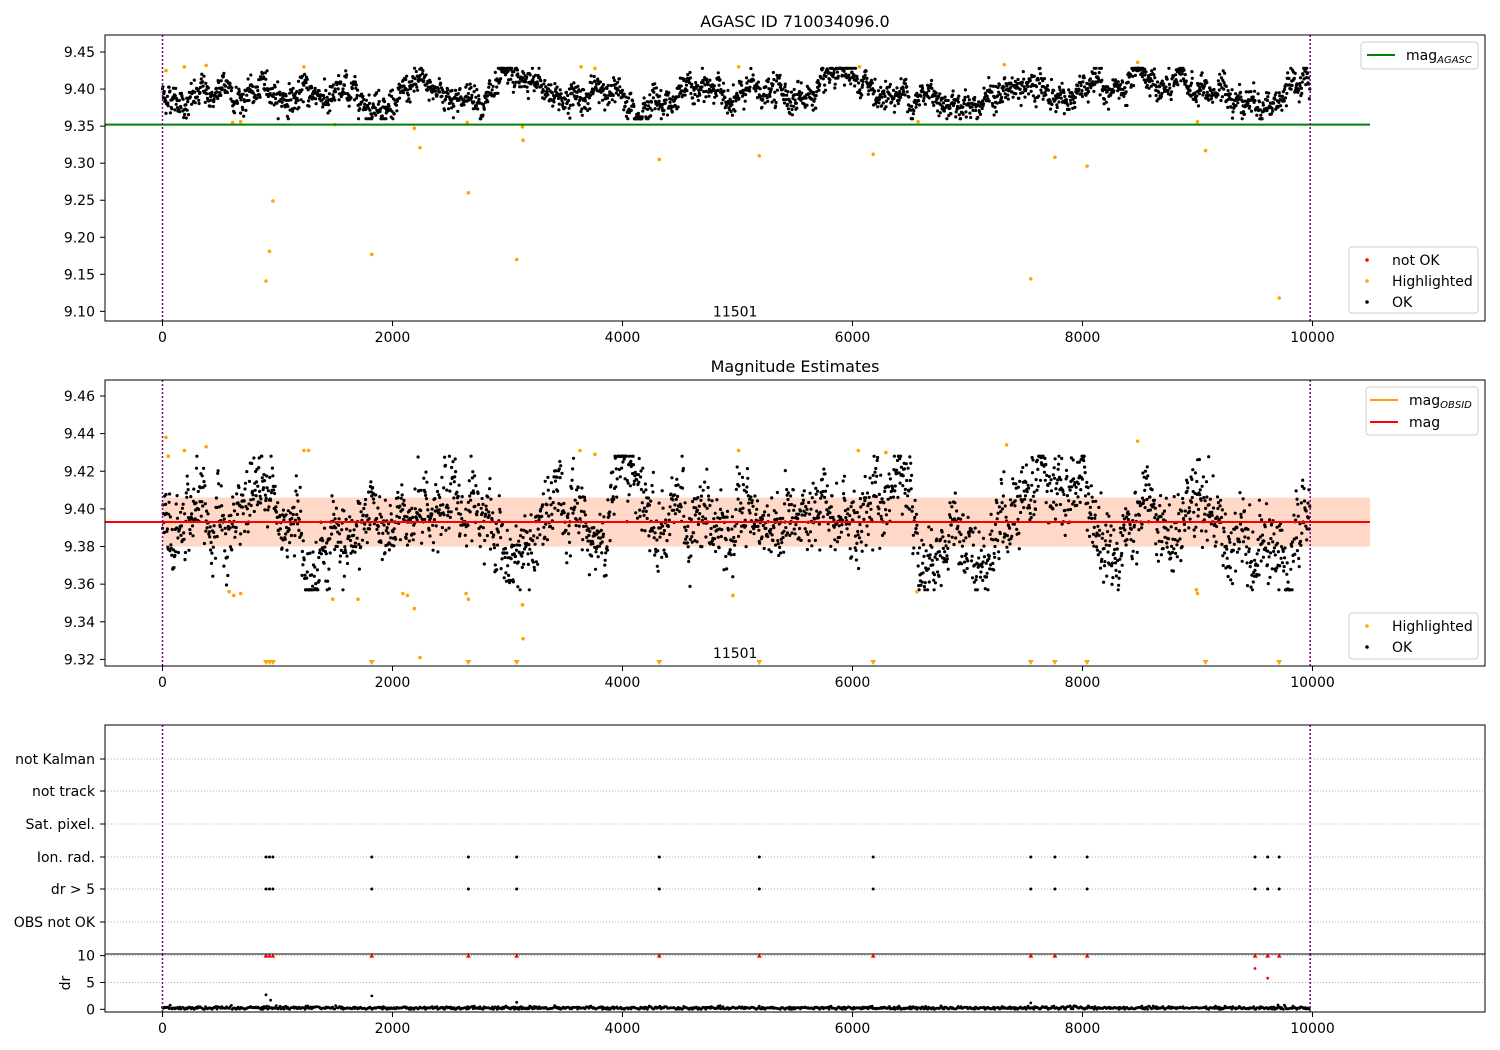 The height and width of the screenshot is (1050, 1500). I want to click on x-tick-label: 4000, so click(623, 338).